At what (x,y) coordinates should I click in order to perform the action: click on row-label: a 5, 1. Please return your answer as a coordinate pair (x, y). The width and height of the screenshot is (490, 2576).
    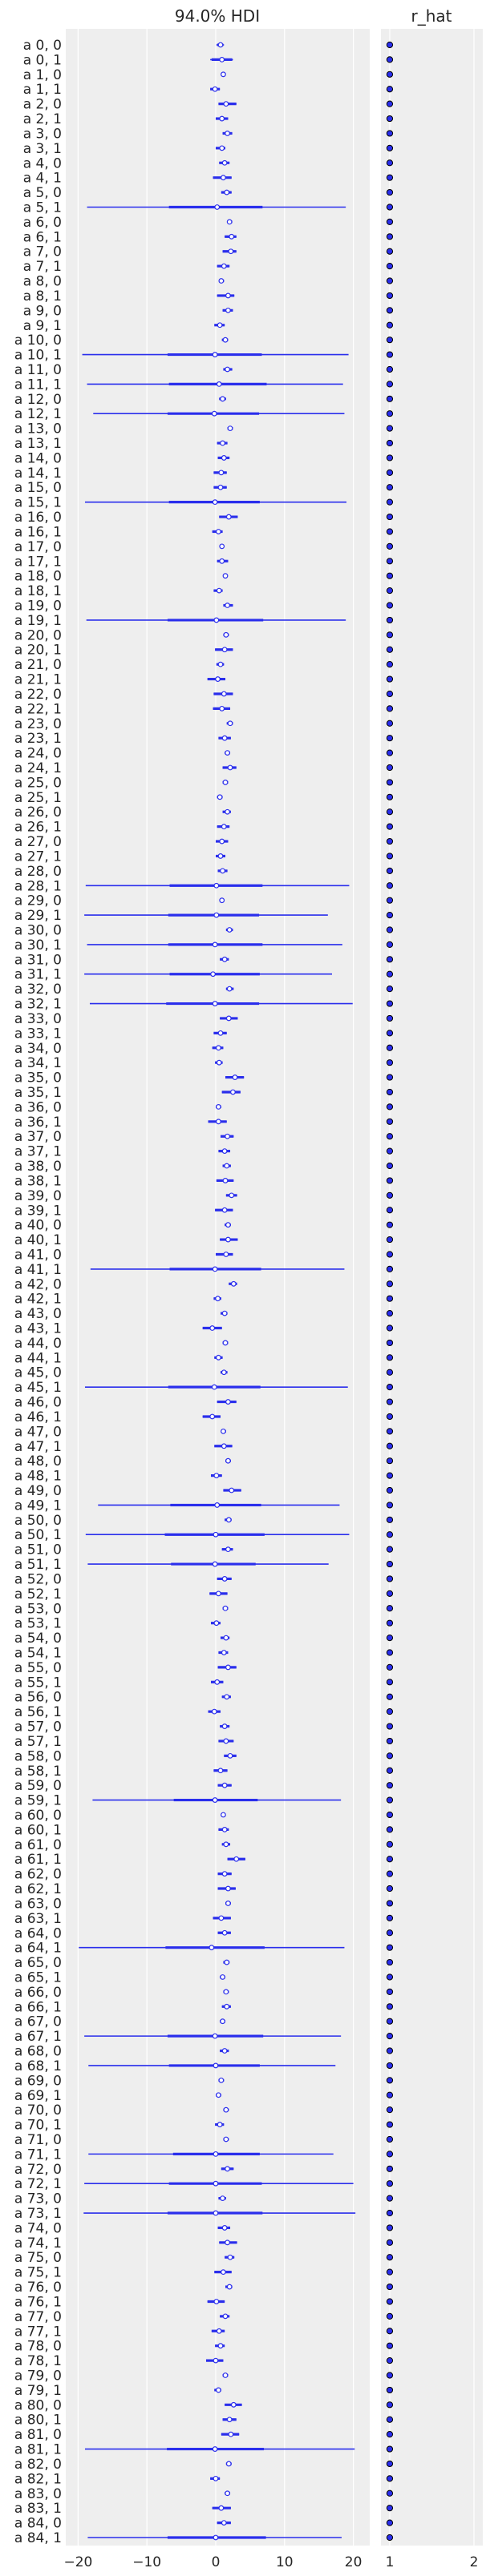
    Looking at the image, I should click on (42, 208).